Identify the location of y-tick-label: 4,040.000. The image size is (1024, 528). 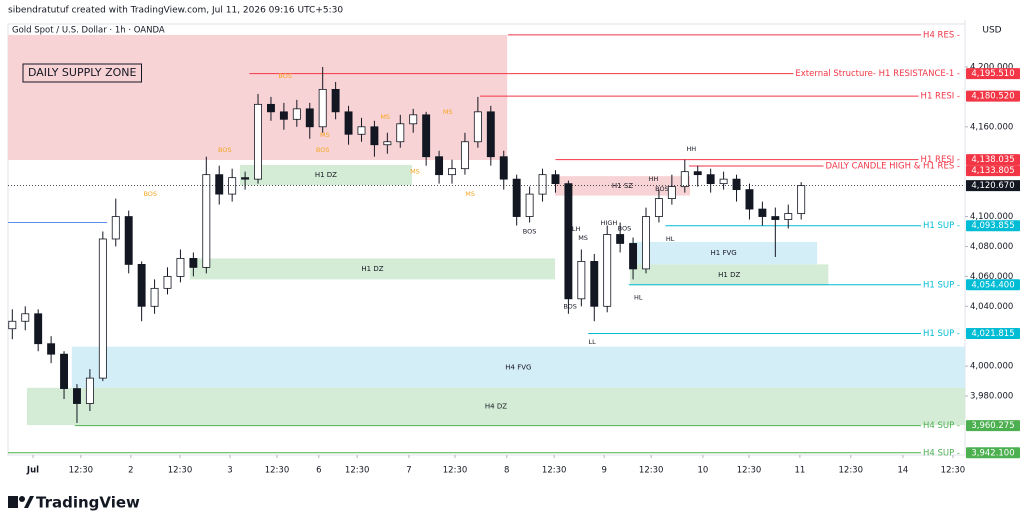
(991, 307).